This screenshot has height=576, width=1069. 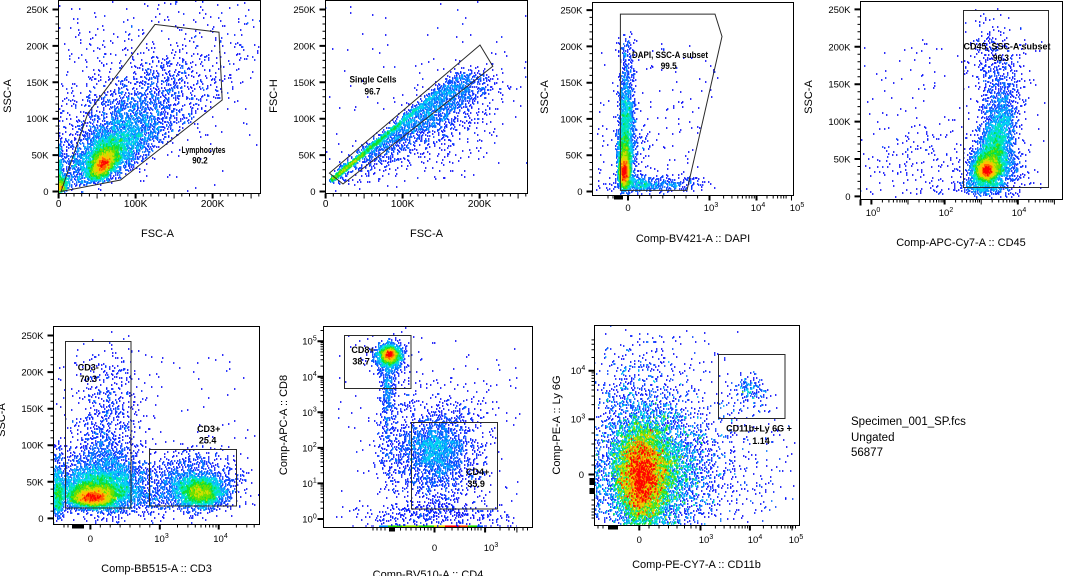 What do you see at coordinates (89, 379) in the screenshot?
I see `svg-text: 70.3` at bounding box center [89, 379].